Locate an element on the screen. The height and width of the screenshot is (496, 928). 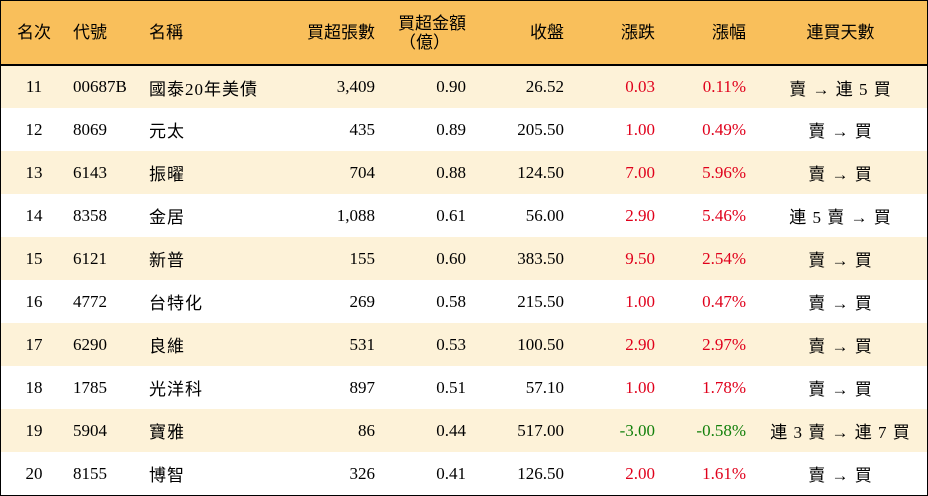
cell-close: 100.50 is located at coordinates (540, 344).